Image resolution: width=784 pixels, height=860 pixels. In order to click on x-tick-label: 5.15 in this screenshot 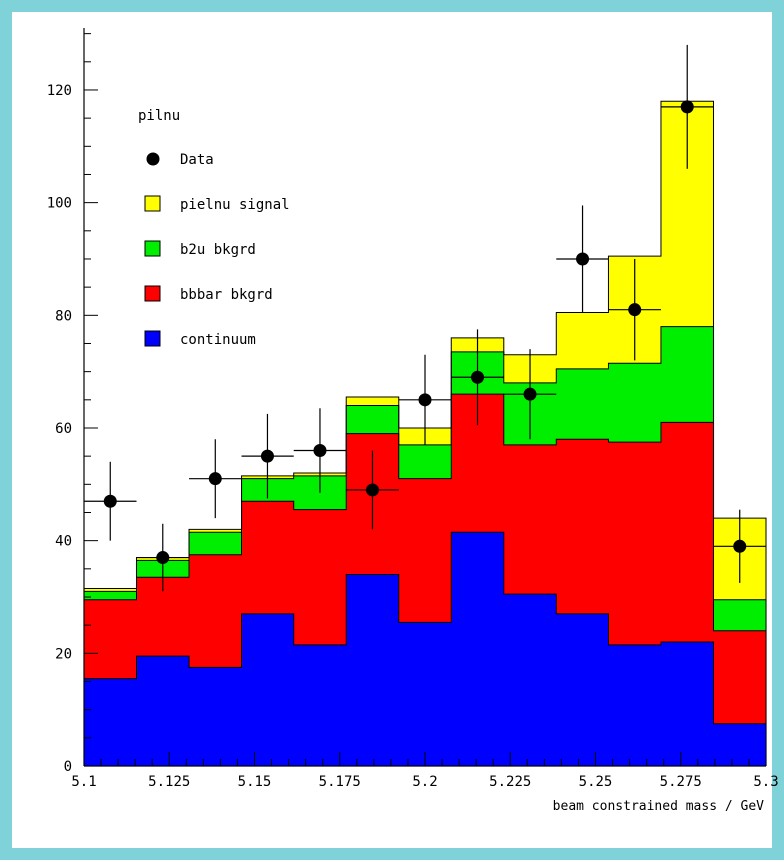, I will do `click(255, 782)`.